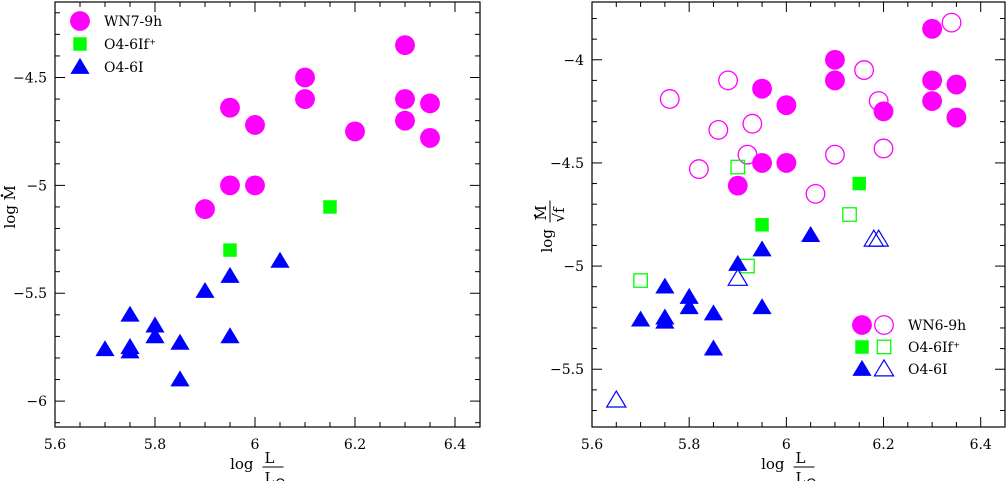 The width and height of the screenshot is (1007, 481). Describe the element at coordinates (317, 127) in the screenshot. I see `series-wn7-9h-filled-circle` at that location.